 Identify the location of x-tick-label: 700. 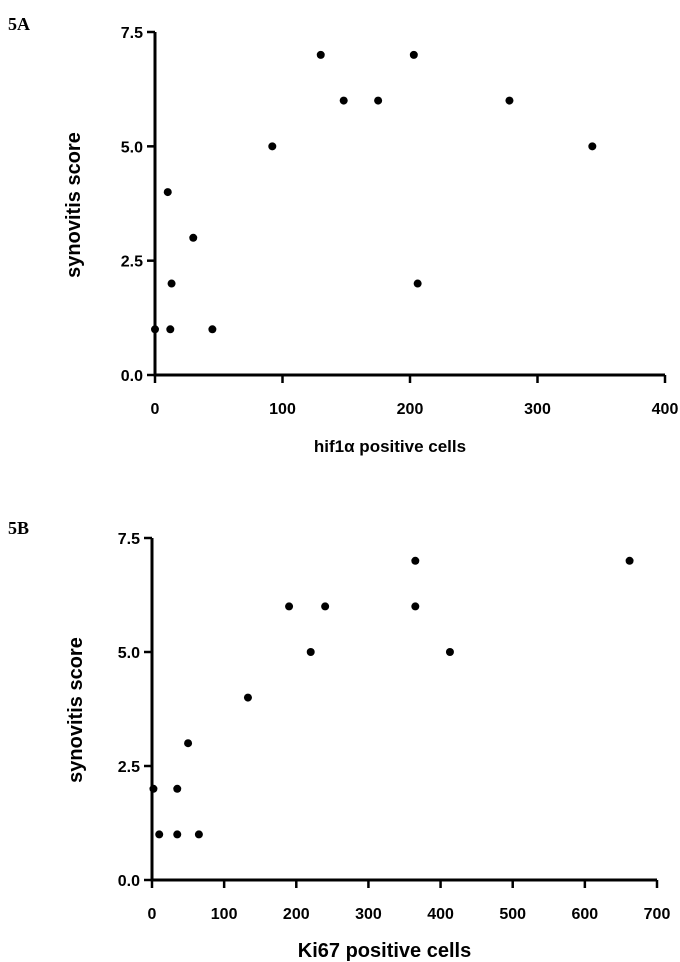
(657, 914).